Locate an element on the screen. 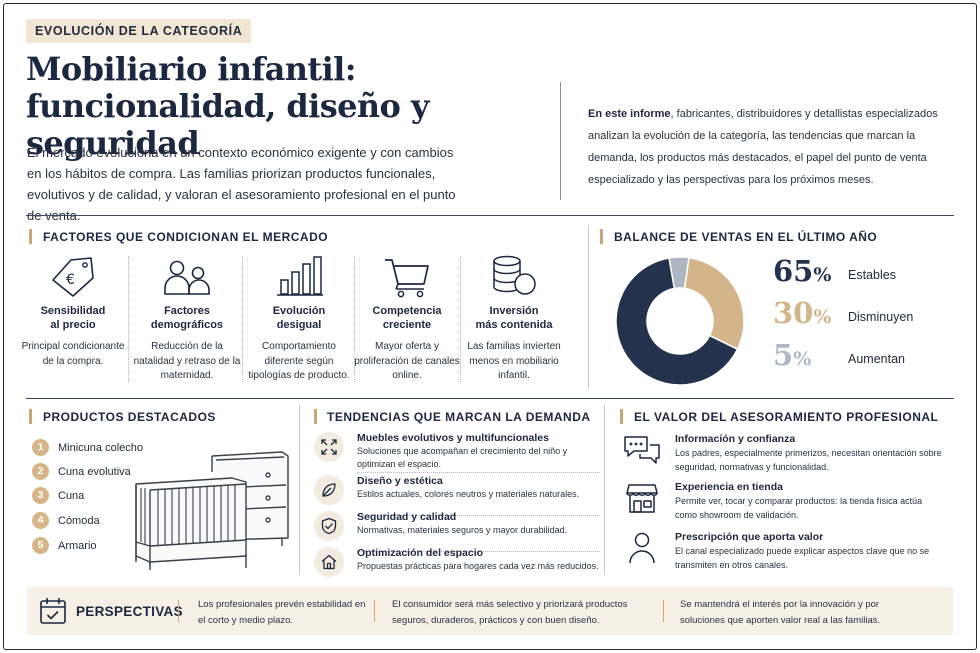  title-line-1: Mobiliario infantil: is located at coordinates (191, 69).